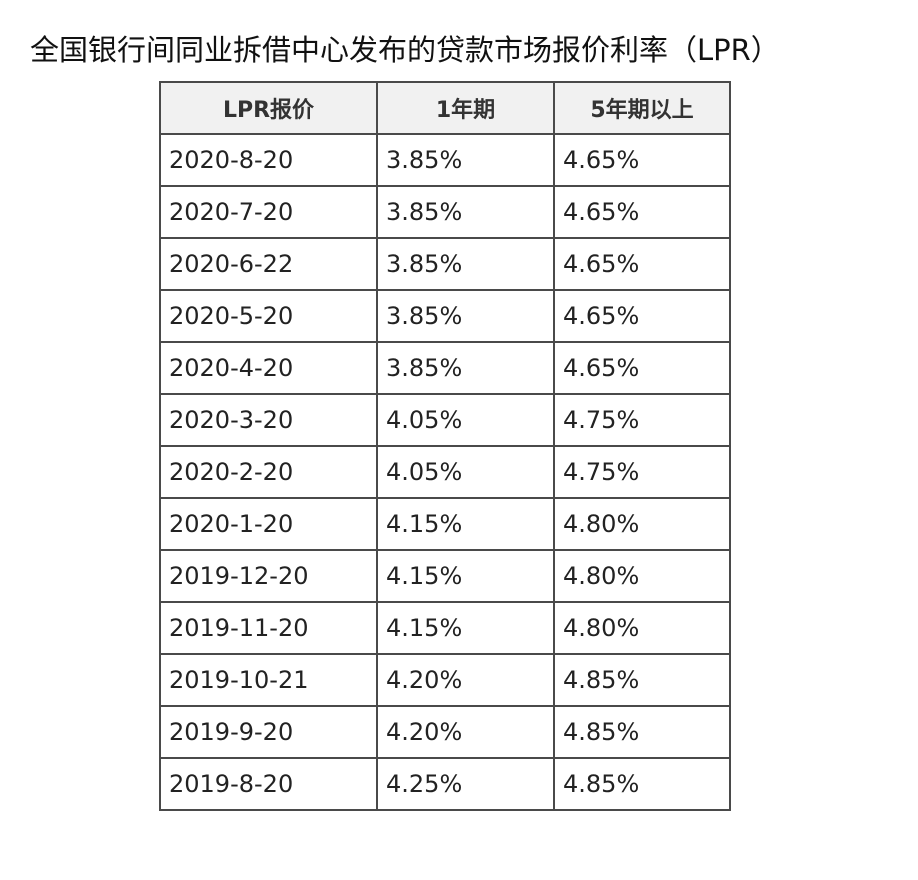 Image resolution: width=918 pixels, height=880 pixels. I want to click on date-cell: 2020-6-22, so click(268, 264).